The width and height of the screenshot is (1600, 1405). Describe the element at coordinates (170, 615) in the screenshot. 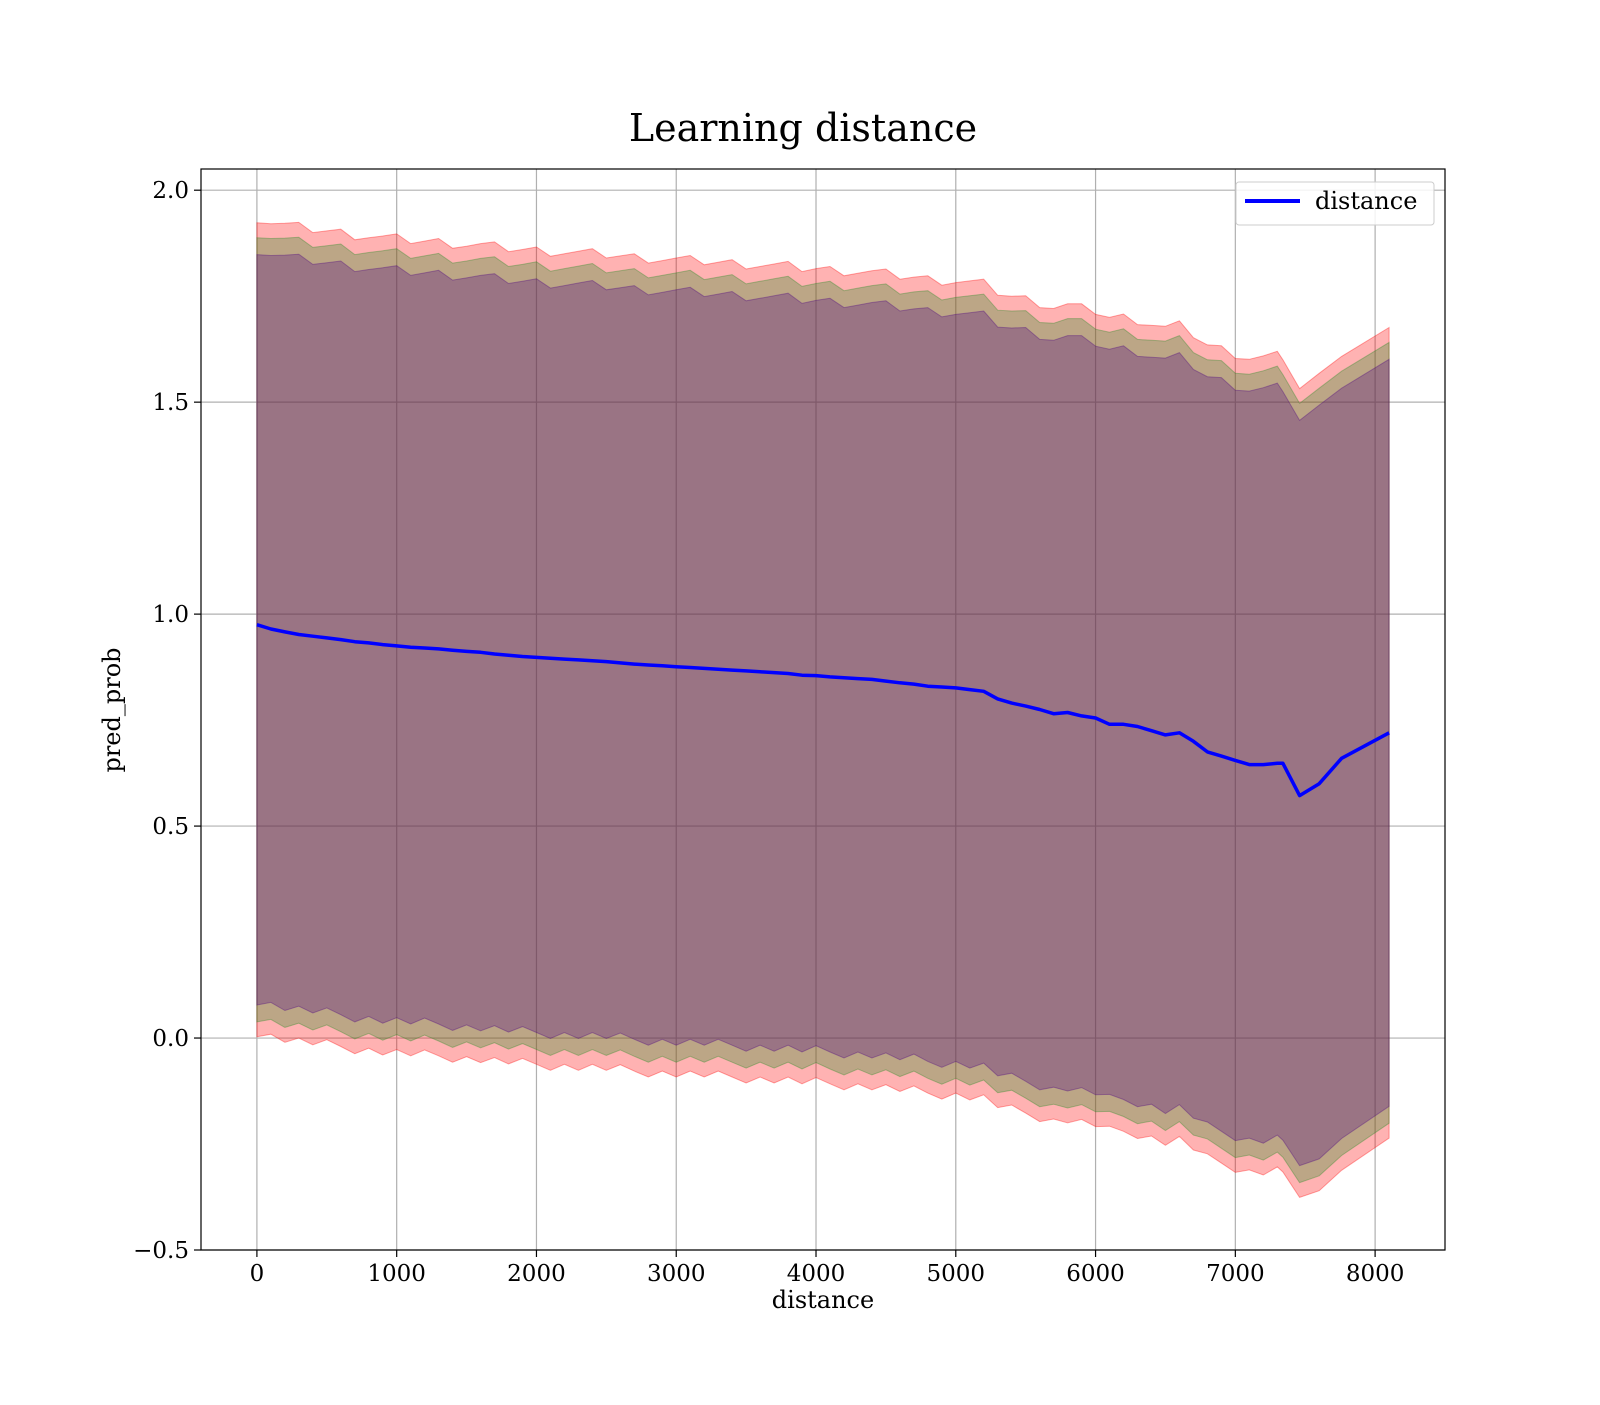

I see `y-tick-label: 1.0` at that location.